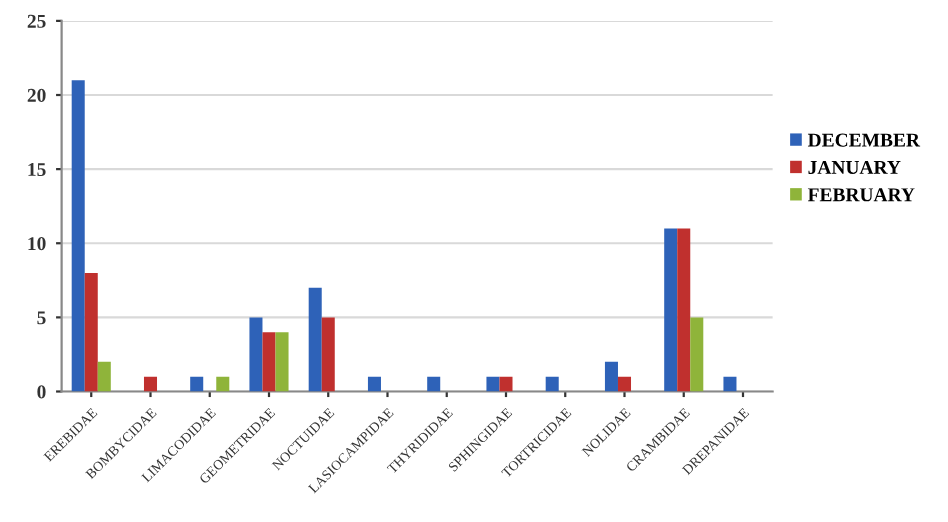 This screenshot has width=948, height=522. Describe the element at coordinates (37, 170) in the screenshot. I see `y-tick-label: 15` at that location.